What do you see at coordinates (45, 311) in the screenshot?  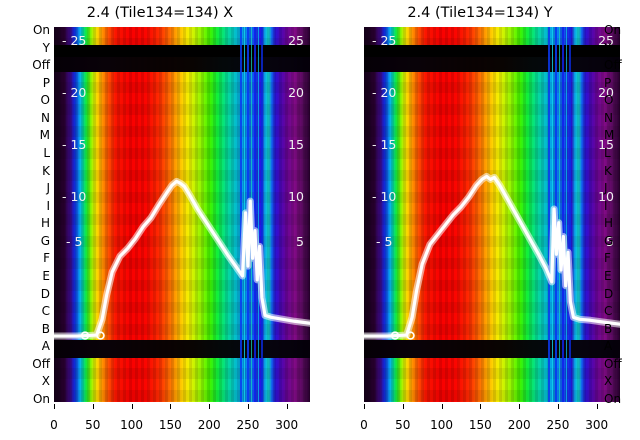 I see `category-label-c: C` at bounding box center [45, 311].